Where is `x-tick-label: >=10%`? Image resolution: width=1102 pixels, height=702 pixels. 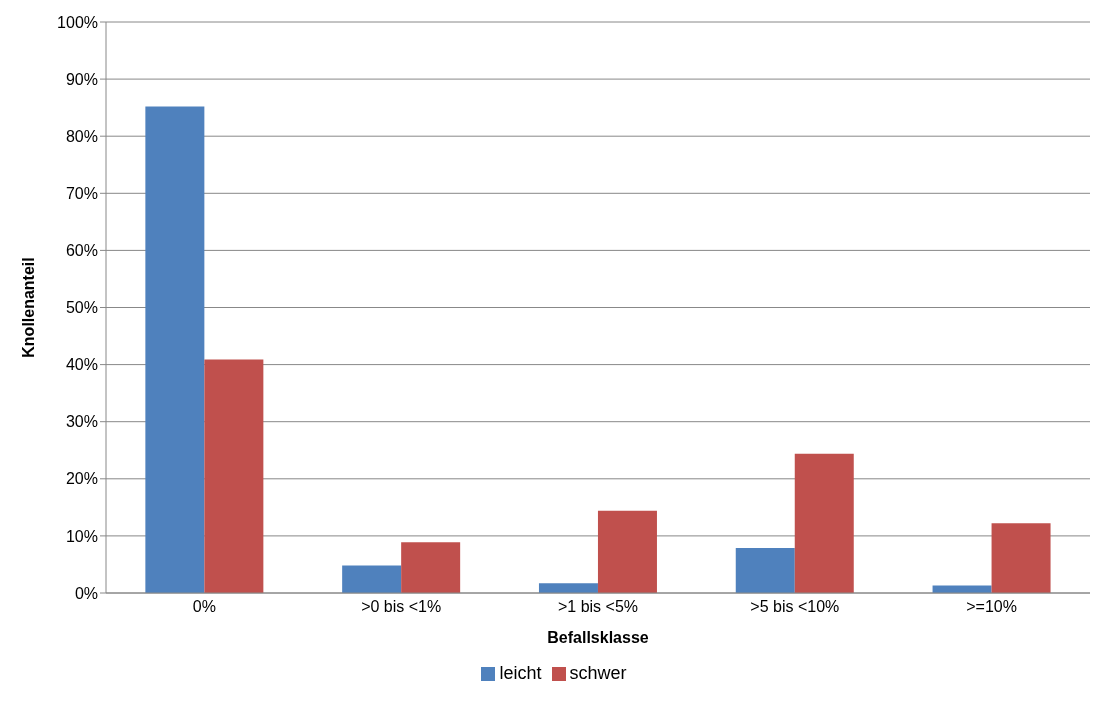 x-tick-label: >=10% is located at coordinates (991, 607).